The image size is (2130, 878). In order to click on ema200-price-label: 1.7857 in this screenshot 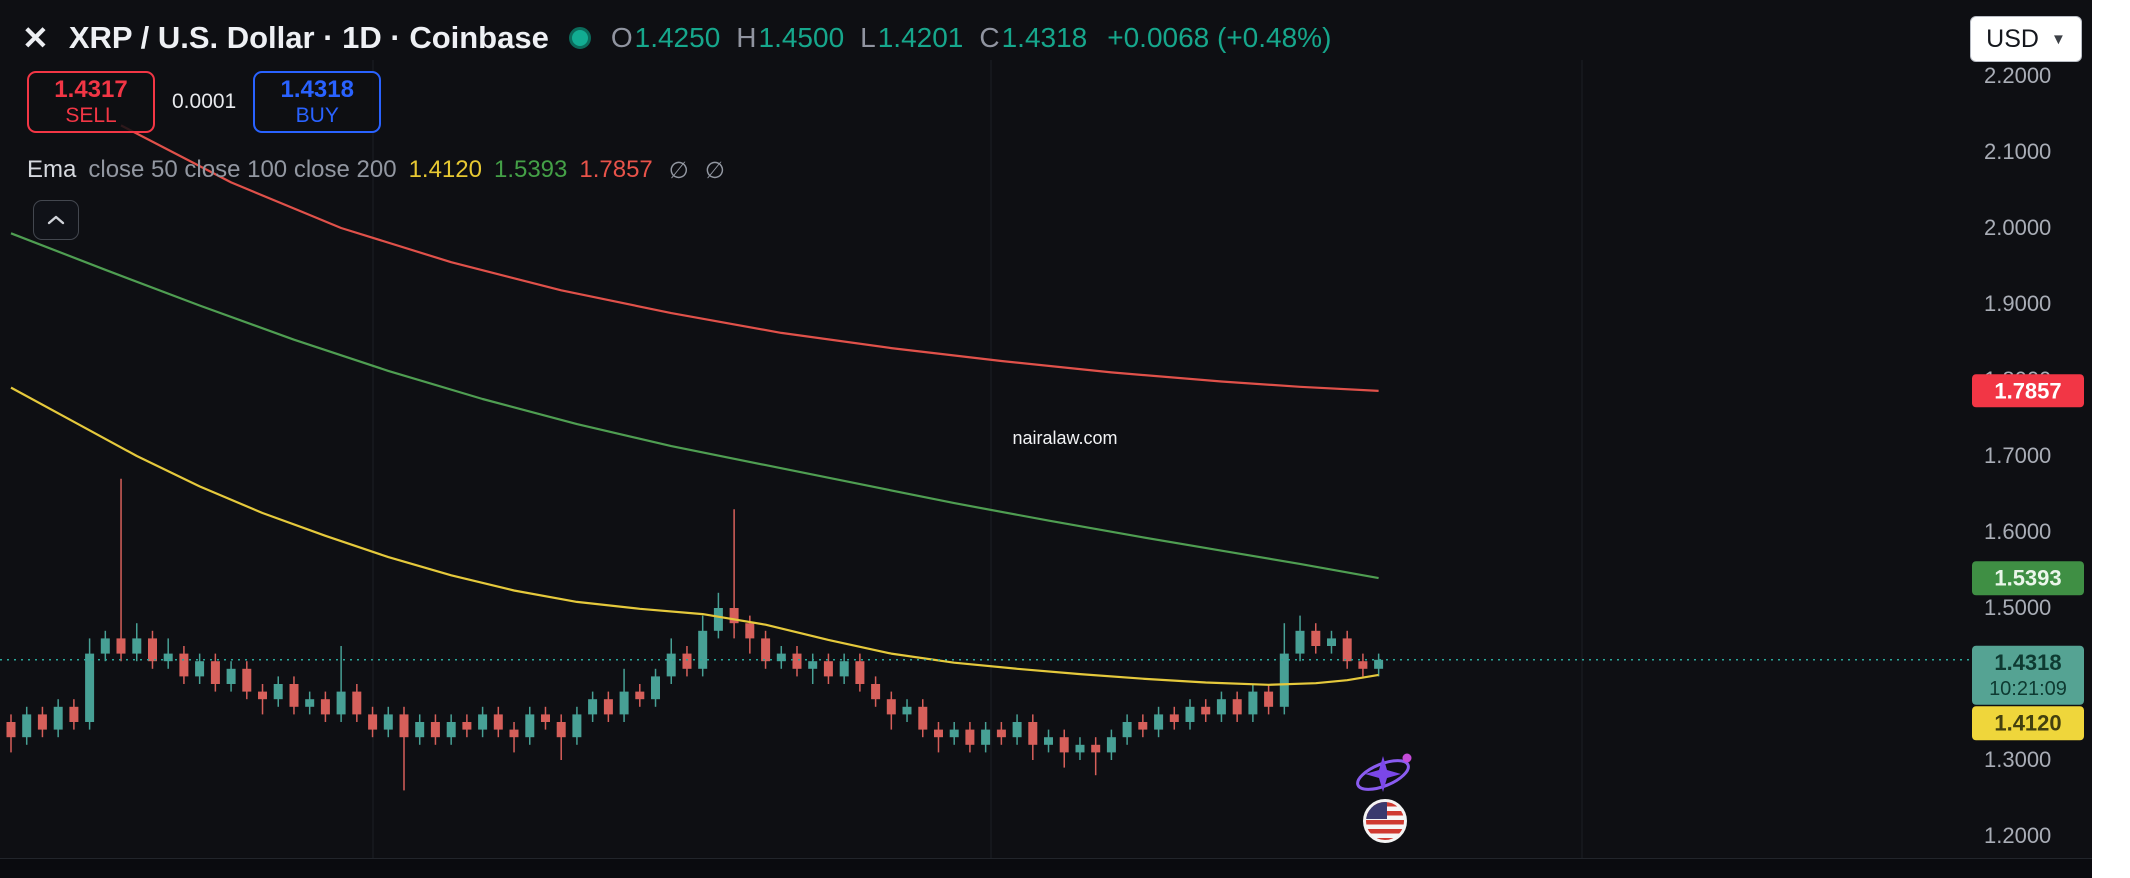, I will do `click(2028, 391)`.